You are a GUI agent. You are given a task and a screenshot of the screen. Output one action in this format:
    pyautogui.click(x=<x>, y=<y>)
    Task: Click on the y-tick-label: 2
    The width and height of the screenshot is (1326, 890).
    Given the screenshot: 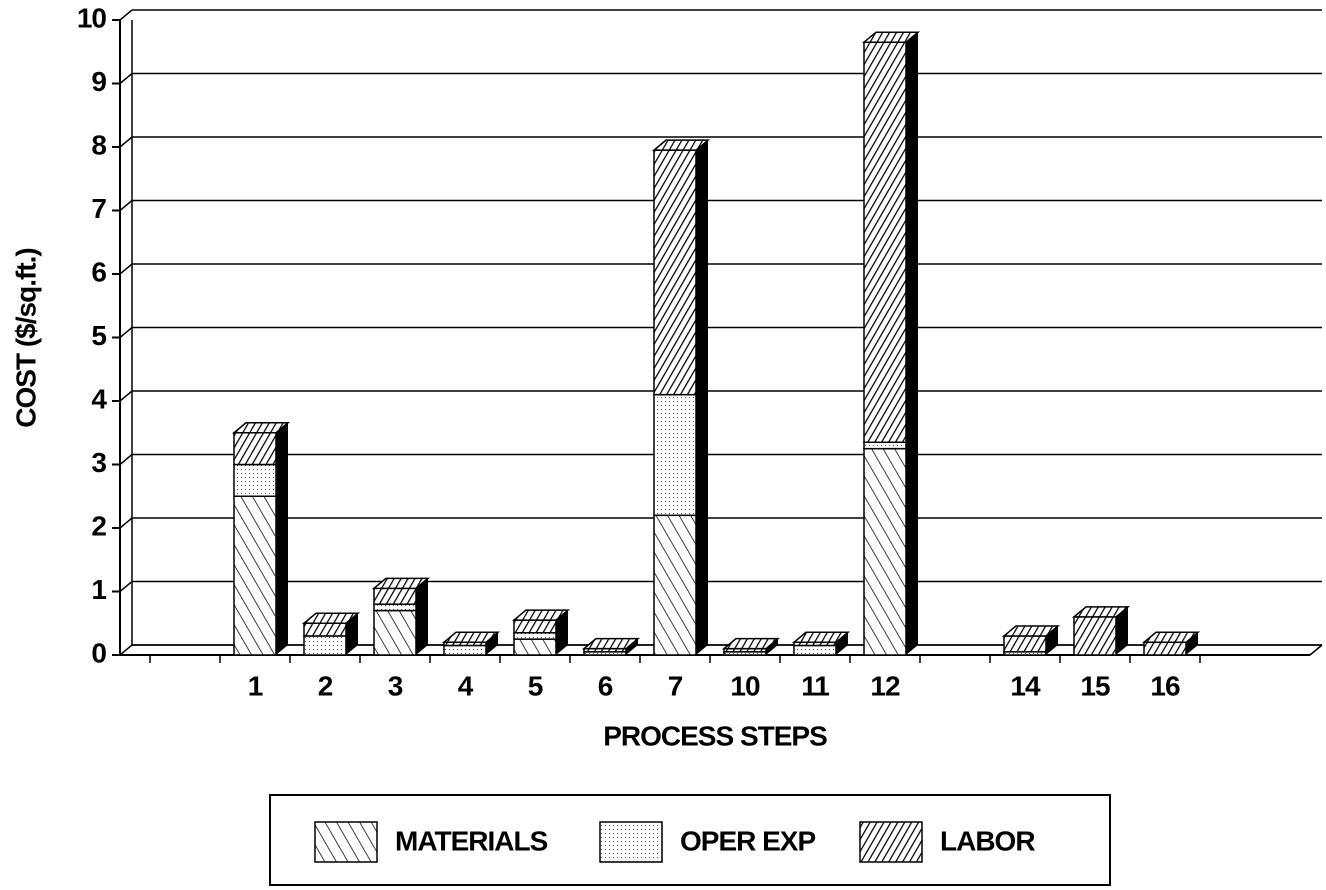 What is the action you would take?
    pyautogui.click(x=98, y=525)
    